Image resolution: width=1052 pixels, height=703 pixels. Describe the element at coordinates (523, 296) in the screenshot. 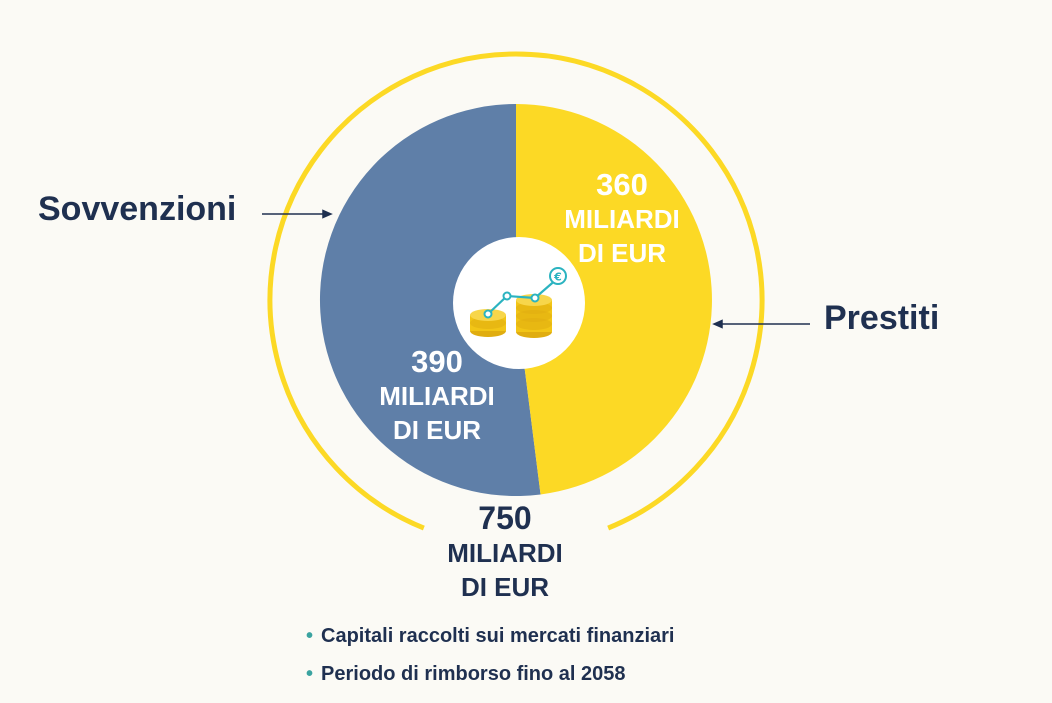

I see `growth-line` at that location.